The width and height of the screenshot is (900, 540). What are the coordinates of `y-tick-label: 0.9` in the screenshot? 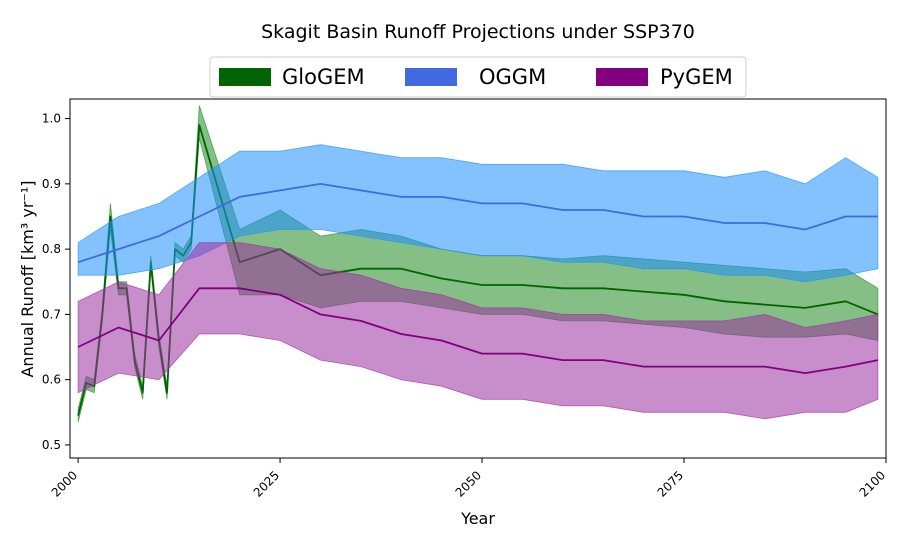 It's located at (51, 184).